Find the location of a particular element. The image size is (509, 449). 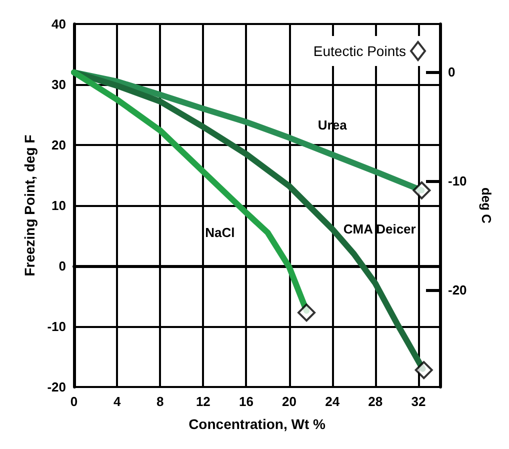

y2-tick-label: -10 is located at coordinates (457, 180).